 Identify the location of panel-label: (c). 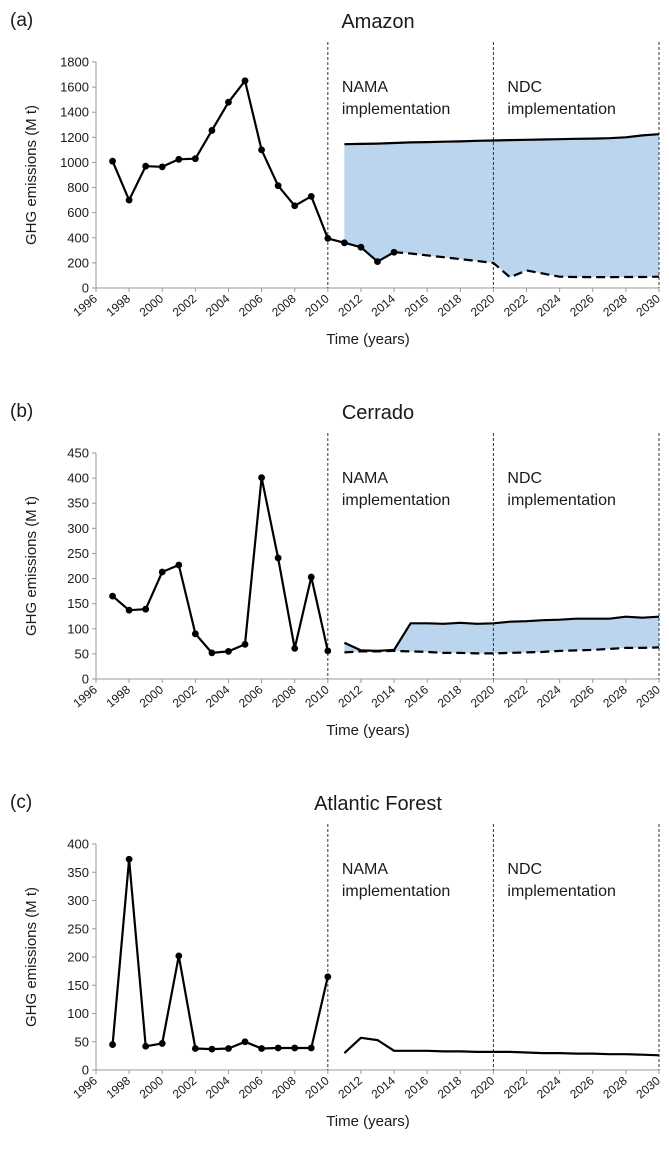
(21, 802).